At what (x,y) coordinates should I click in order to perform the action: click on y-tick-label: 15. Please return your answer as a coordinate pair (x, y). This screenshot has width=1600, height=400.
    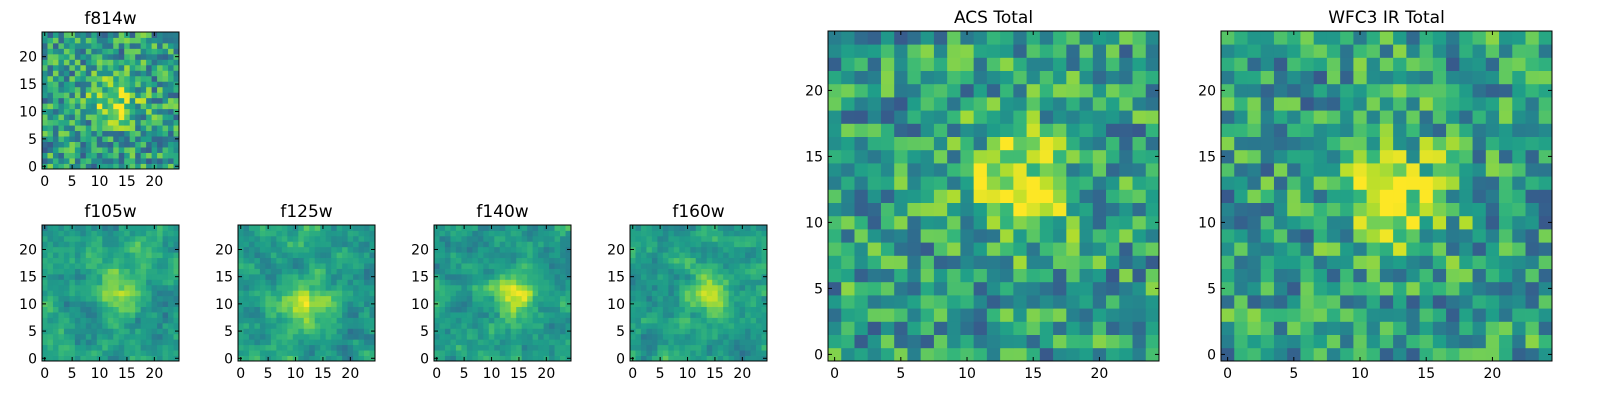
    Looking at the image, I should click on (28, 278).